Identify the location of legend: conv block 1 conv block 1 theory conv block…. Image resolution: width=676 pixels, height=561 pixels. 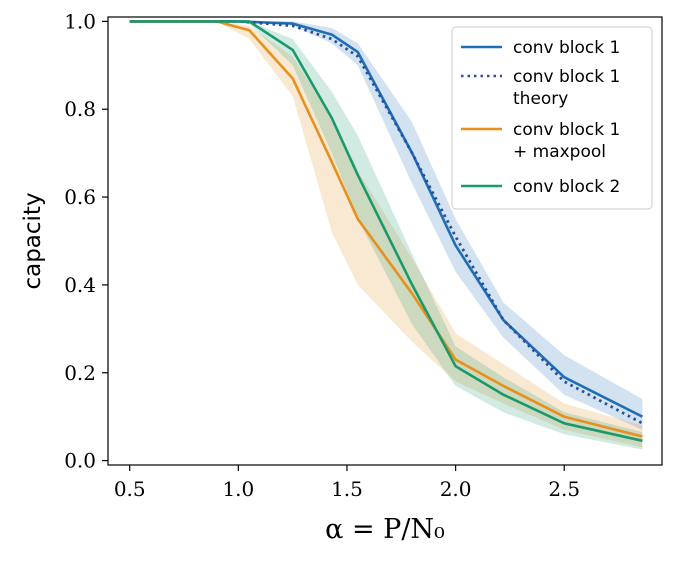
(552, 118).